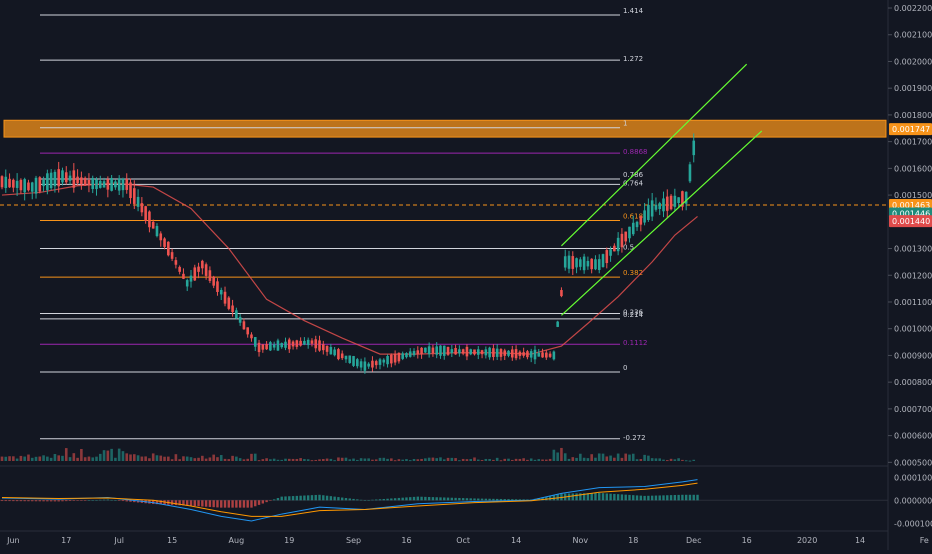 This screenshot has height=554, width=932. Describe the element at coordinates (913, 195) in the screenshot. I see `price-tick-label: 0.001500` at that location.